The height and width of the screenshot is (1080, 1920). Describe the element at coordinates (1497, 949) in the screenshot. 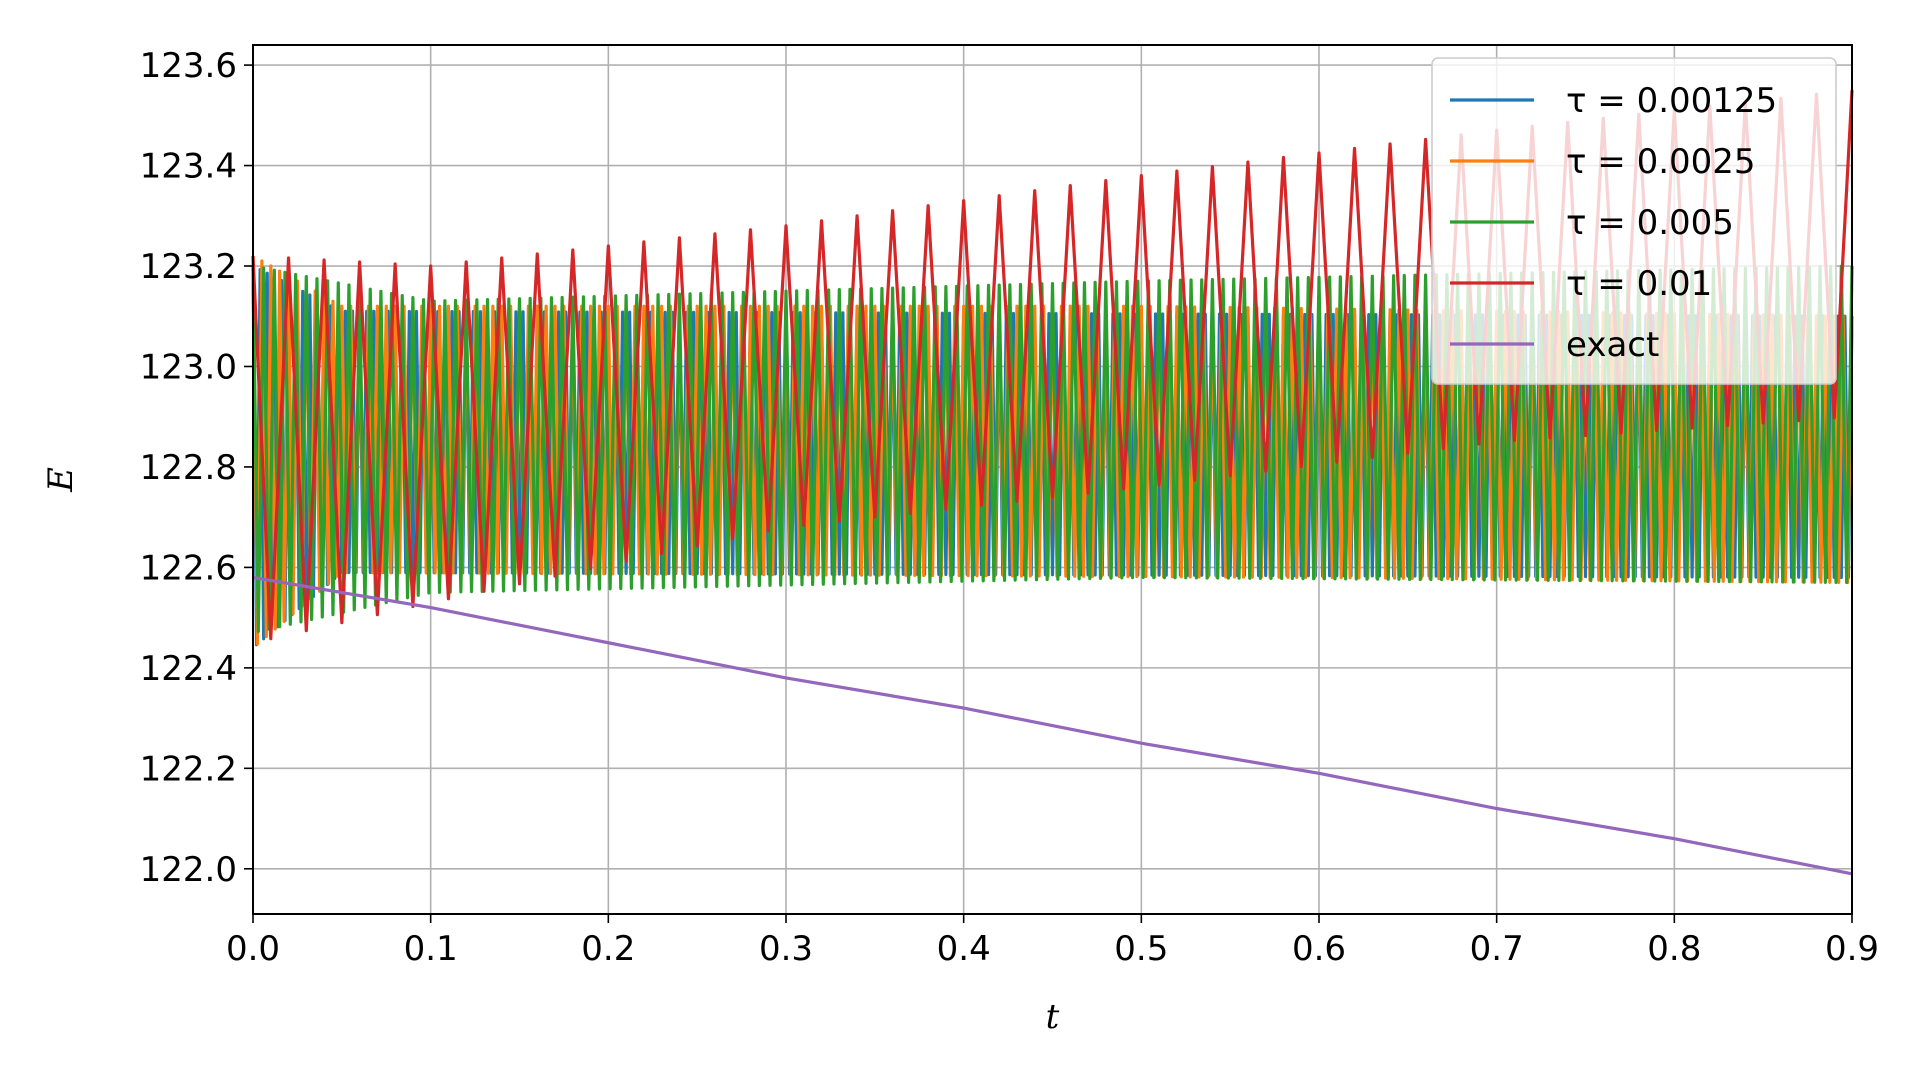

I see `x-tick-label: 0.7` at that location.